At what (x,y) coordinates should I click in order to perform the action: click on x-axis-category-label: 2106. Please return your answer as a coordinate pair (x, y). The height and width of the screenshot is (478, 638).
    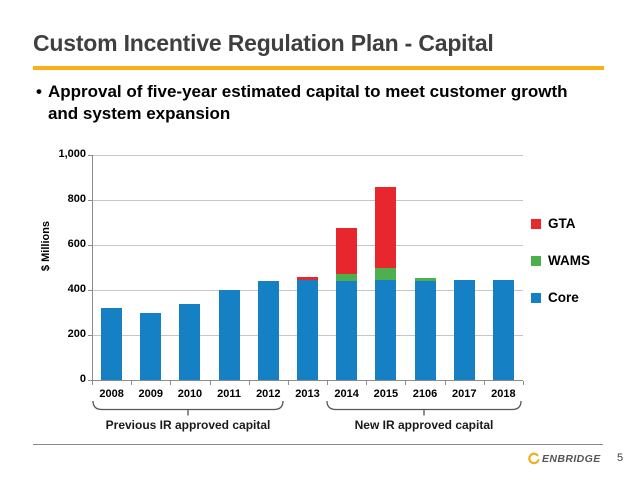
    Looking at the image, I should click on (425, 394).